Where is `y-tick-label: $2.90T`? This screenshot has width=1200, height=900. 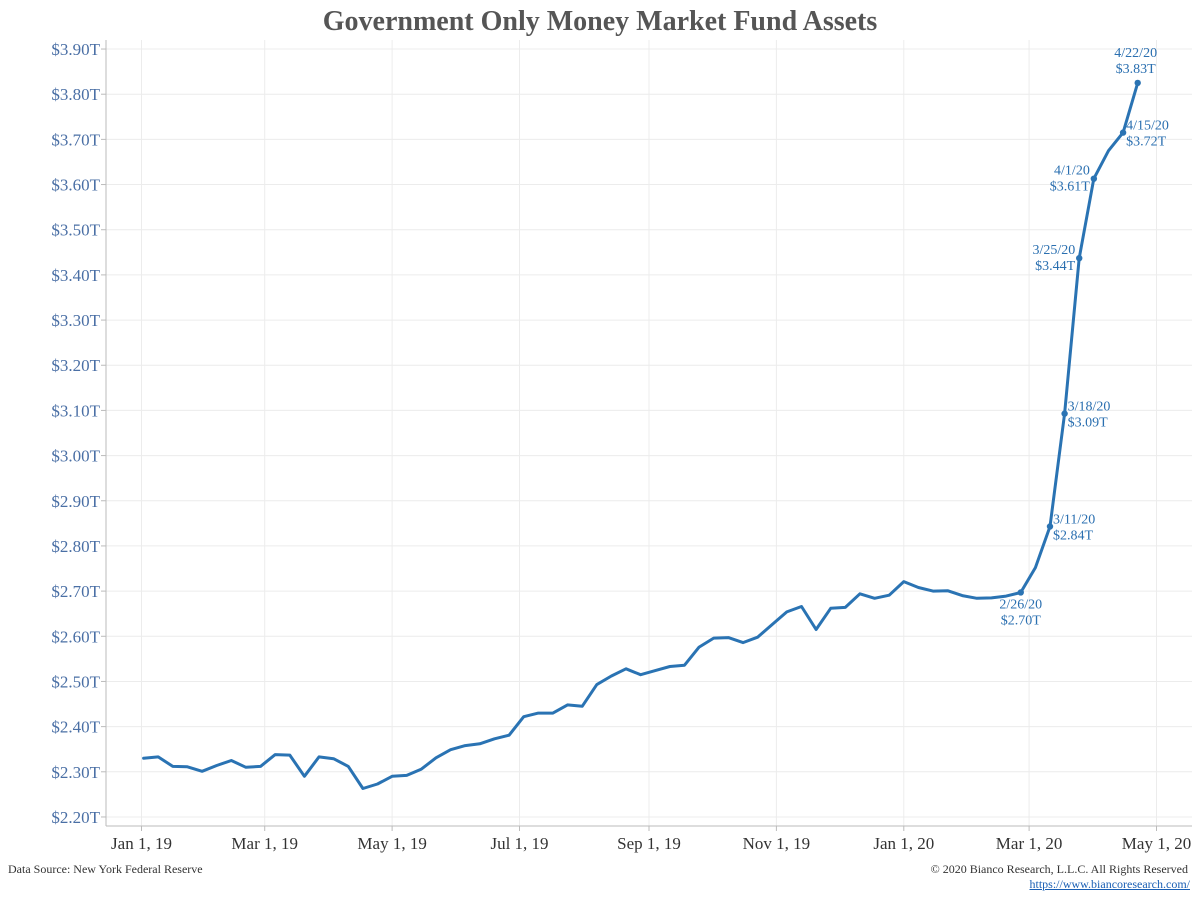
y-tick-label: $2.90T is located at coordinates (75, 501).